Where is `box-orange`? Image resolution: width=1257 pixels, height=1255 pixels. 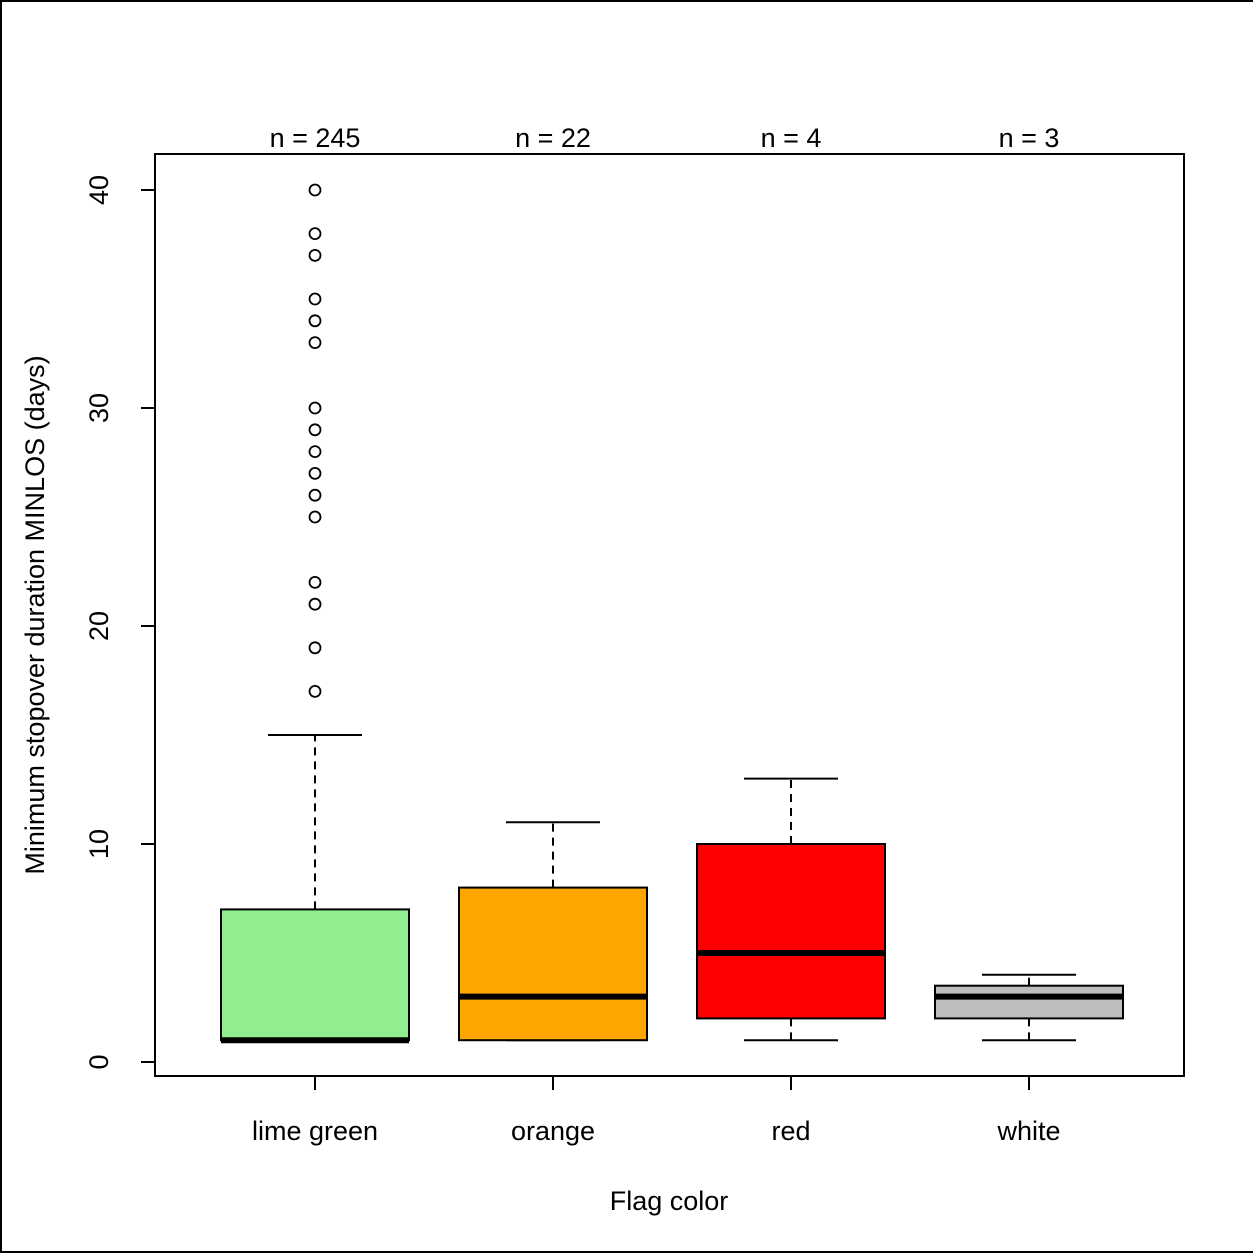 box-orange is located at coordinates (553, 931).